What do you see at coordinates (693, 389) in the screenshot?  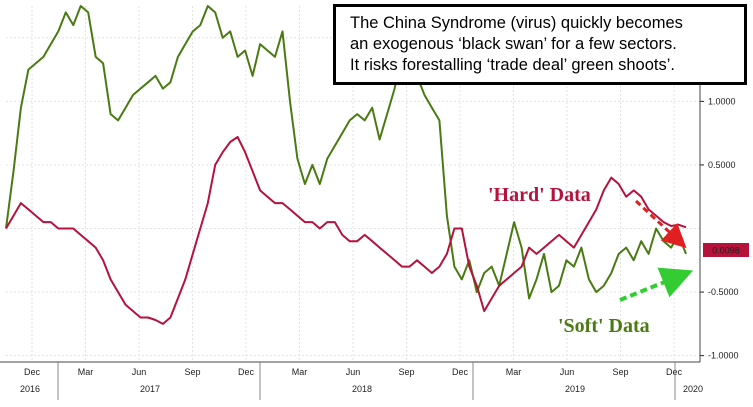 I see `year-label: 2020` at bounding box center [693, 389].